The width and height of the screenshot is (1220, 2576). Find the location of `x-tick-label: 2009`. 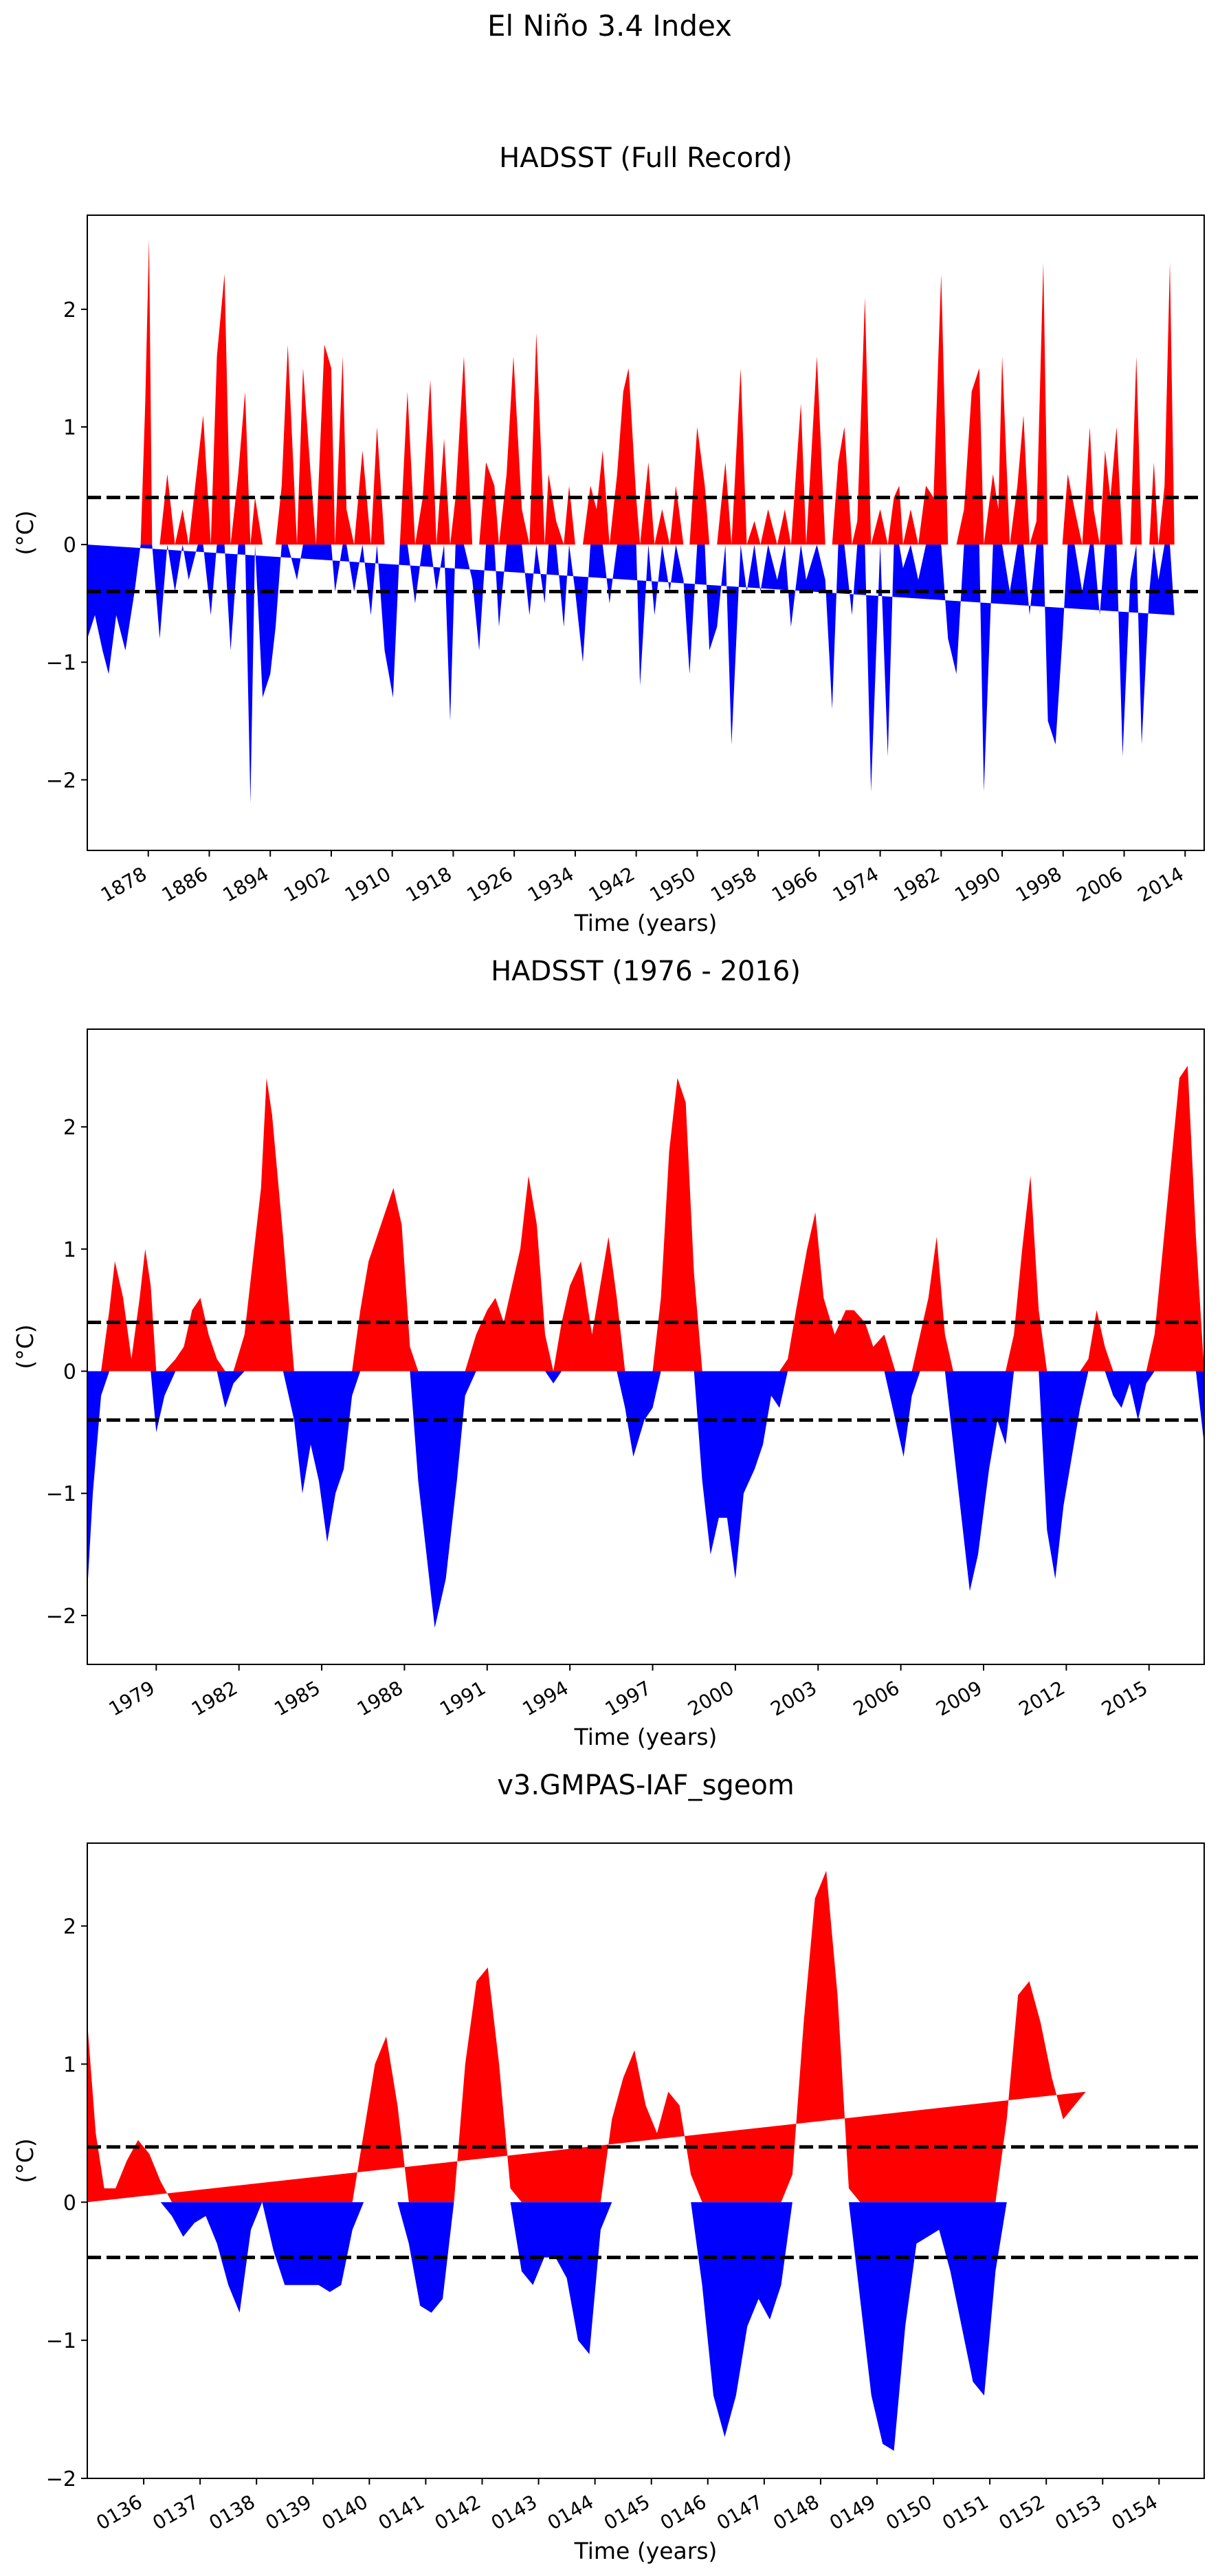

x-tick-label: 2009 is located at coordinates (959, 1698).